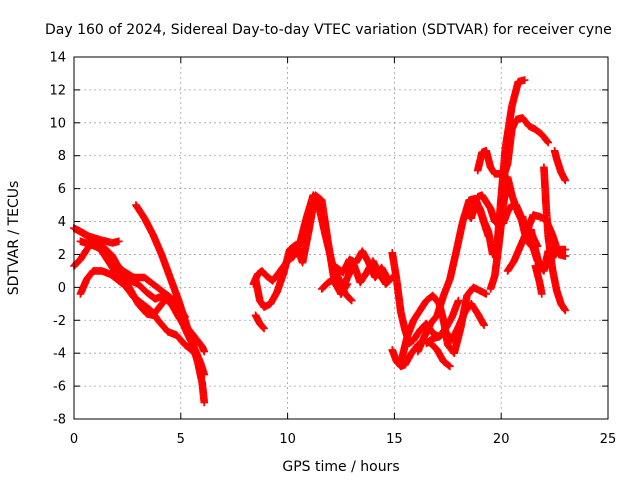 Image resolution: width=640 pixels, height=480 pixels. I want to click on series-sat-r, so click(496, 167).